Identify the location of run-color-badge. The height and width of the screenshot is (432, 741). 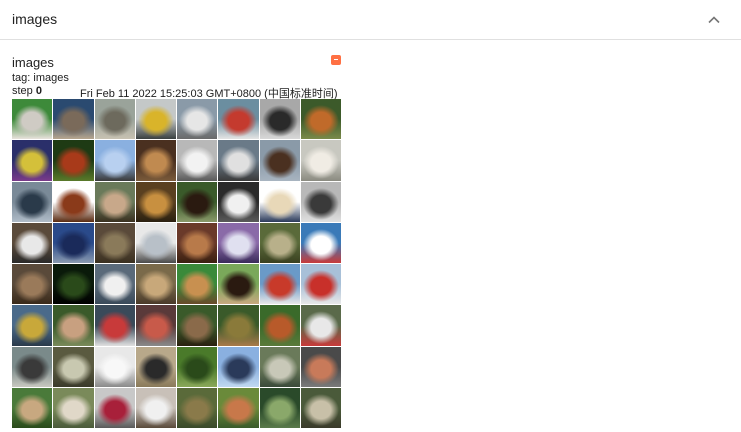
(336, 60).